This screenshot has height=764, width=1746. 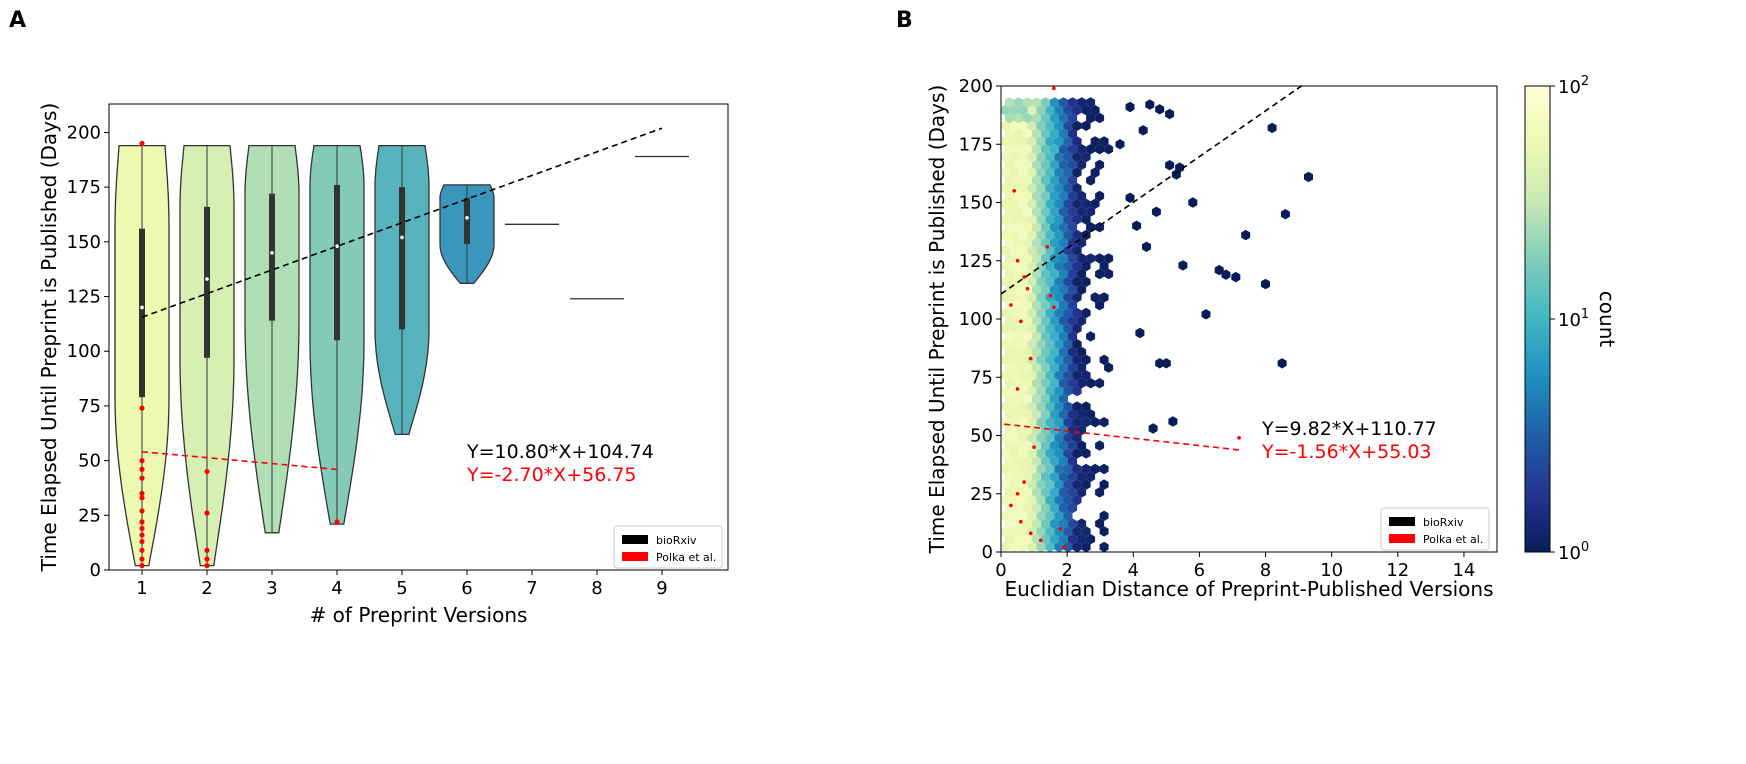 What do you see at coordinates (904, 20) in the screenshot?
I see `panel-label-b: B` at bounding box center [904, 20].